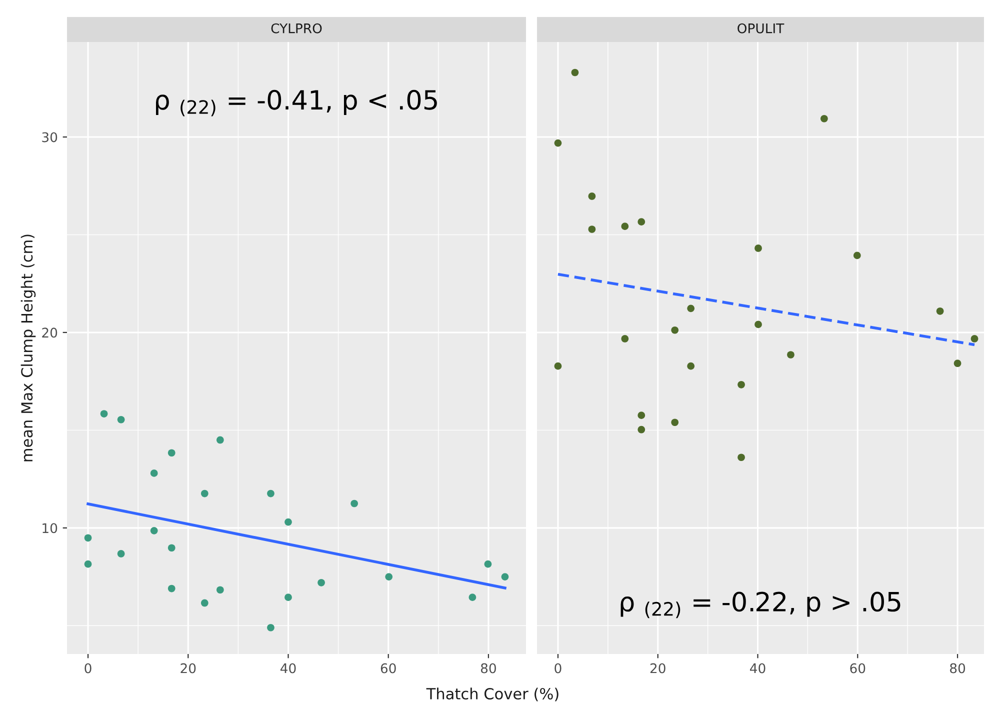  I want to click on annotation: ρ $_{(22)}$ = -0.22, p > .05, so click(760, 605).